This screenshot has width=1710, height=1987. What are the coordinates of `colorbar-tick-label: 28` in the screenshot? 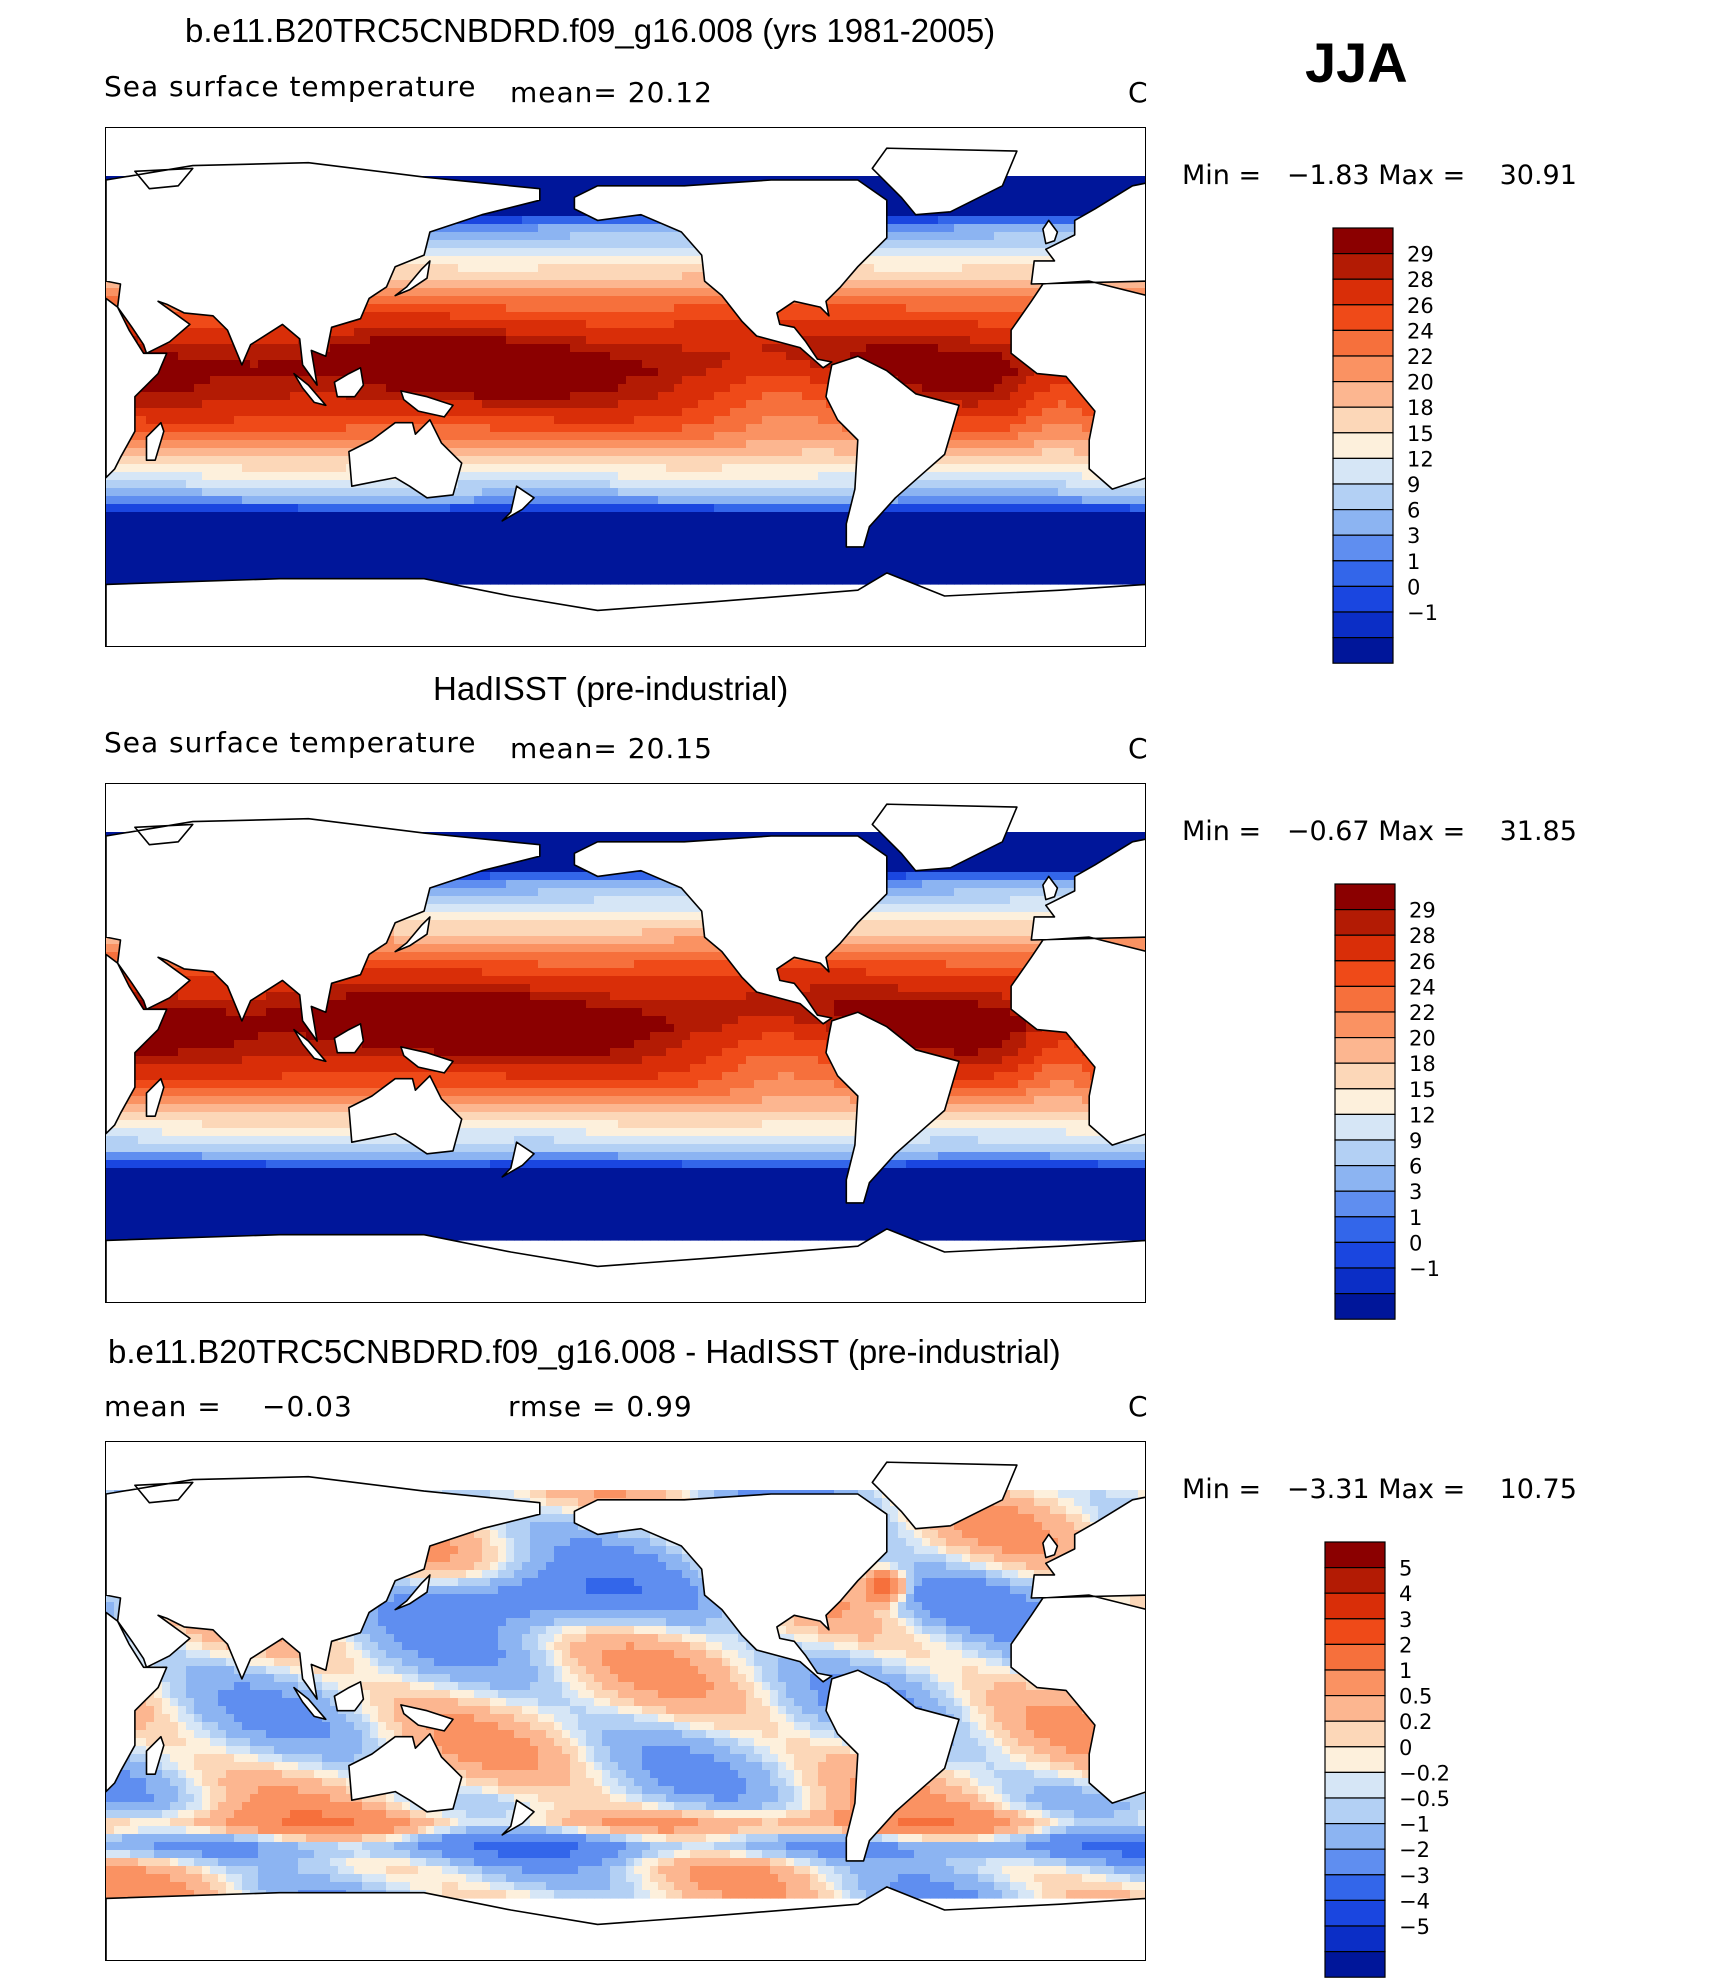 It's located at (1420, 280).